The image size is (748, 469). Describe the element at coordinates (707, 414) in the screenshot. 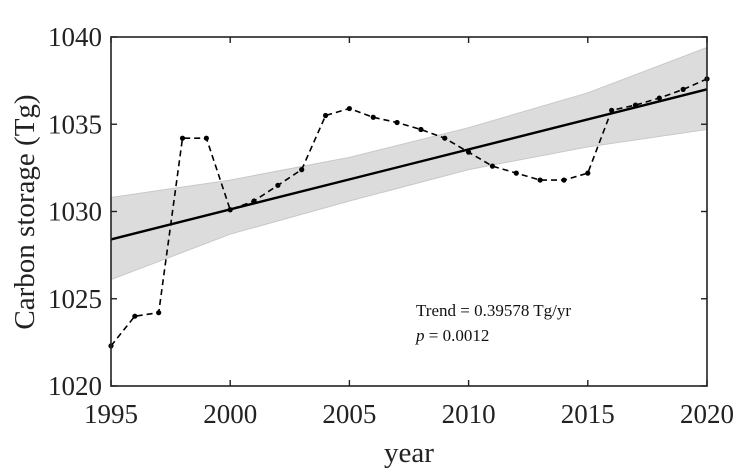

I see `x-tick-label-2020: 2020` at that location.